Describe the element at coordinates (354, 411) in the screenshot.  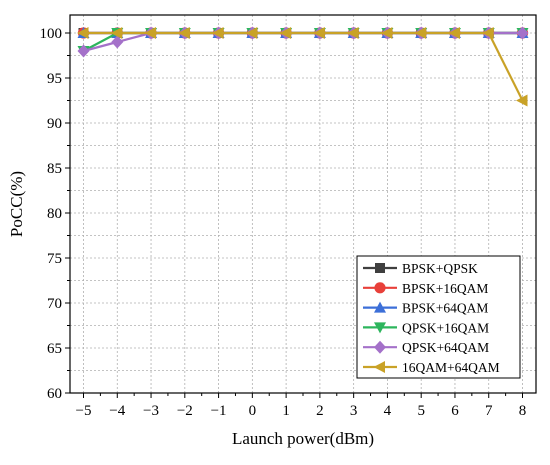
I see `x-tick-label: 3` at that location.